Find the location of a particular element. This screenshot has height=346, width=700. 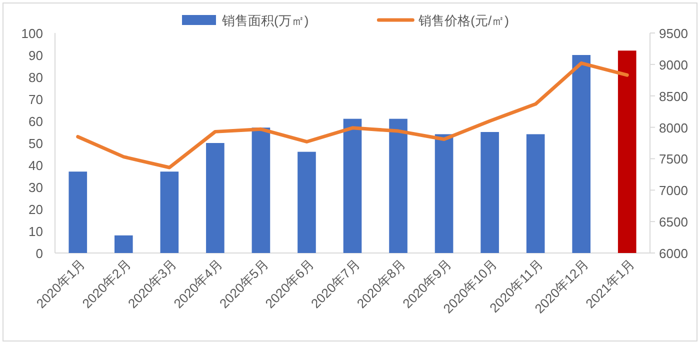

y-tick-label: 60 is located at coordinates (35, 121).